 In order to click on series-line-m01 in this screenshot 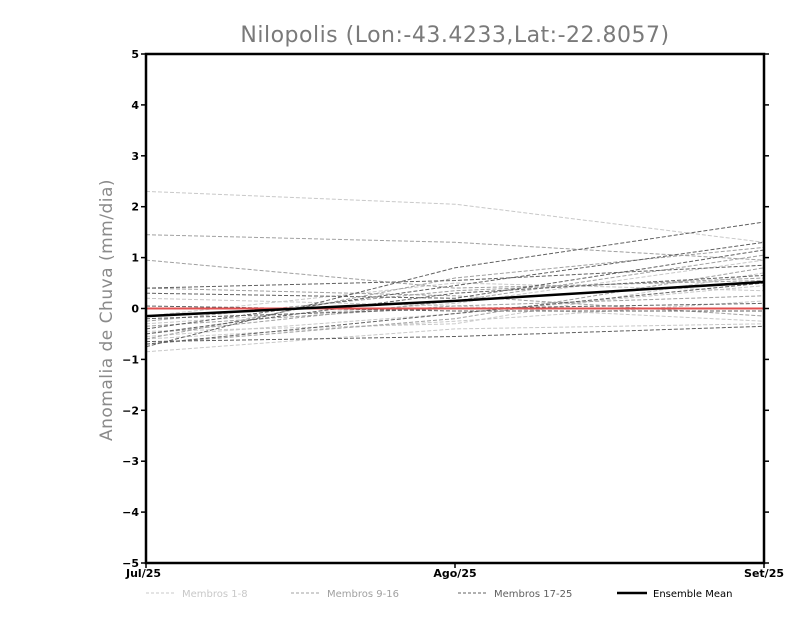, I will do `click(455, 216)`.